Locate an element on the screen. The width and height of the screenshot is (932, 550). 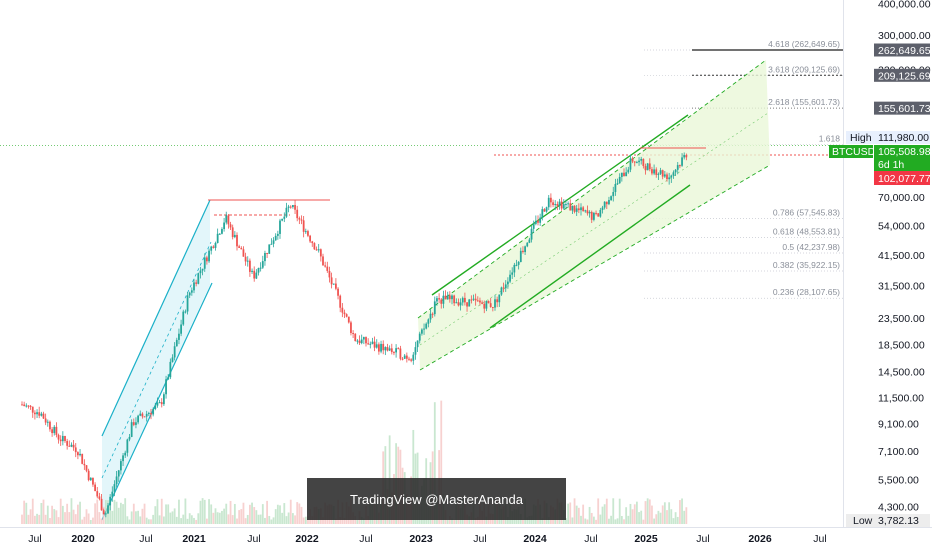
last-price-tag is located at coordinates (902, 178).